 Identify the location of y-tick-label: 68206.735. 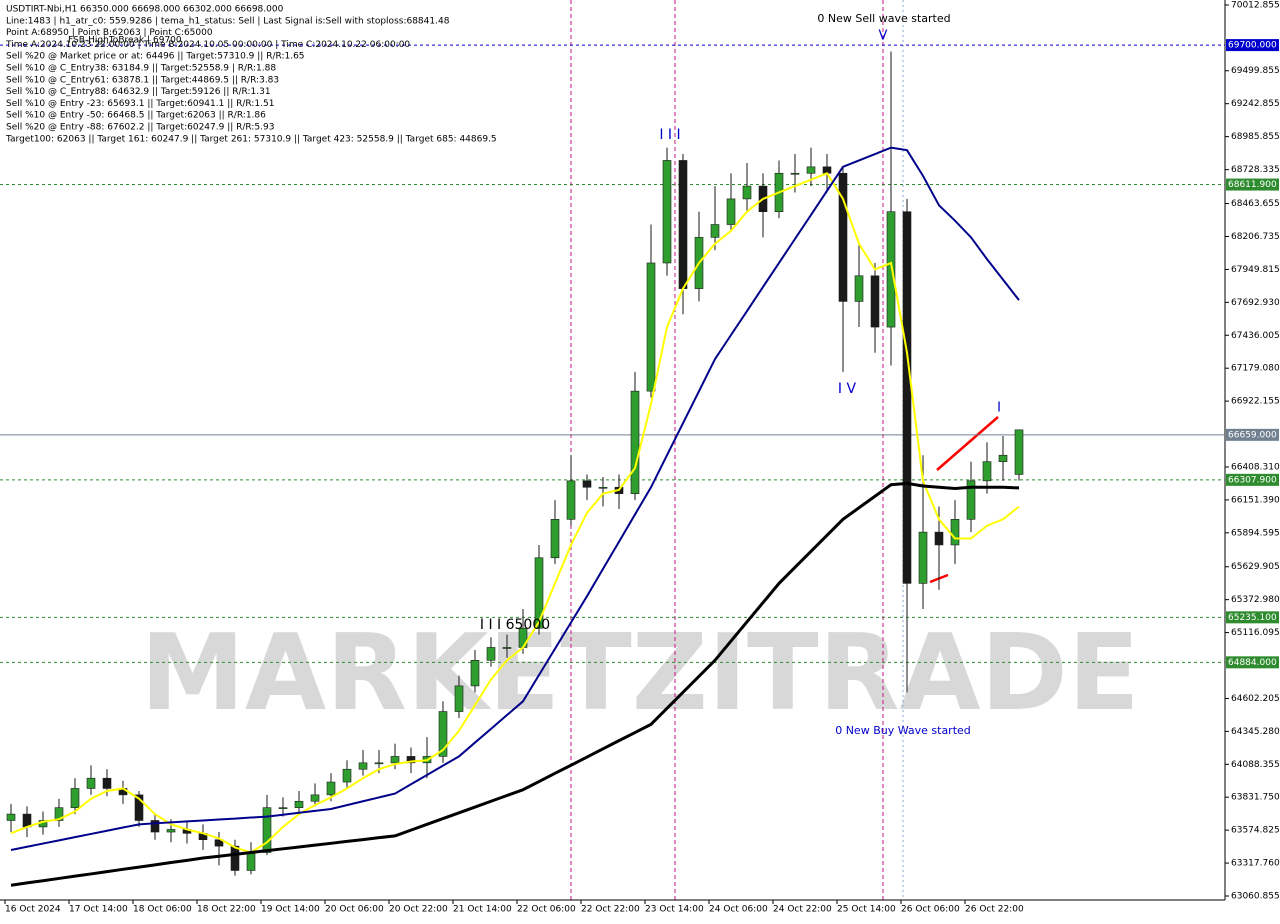
(1255, 237).